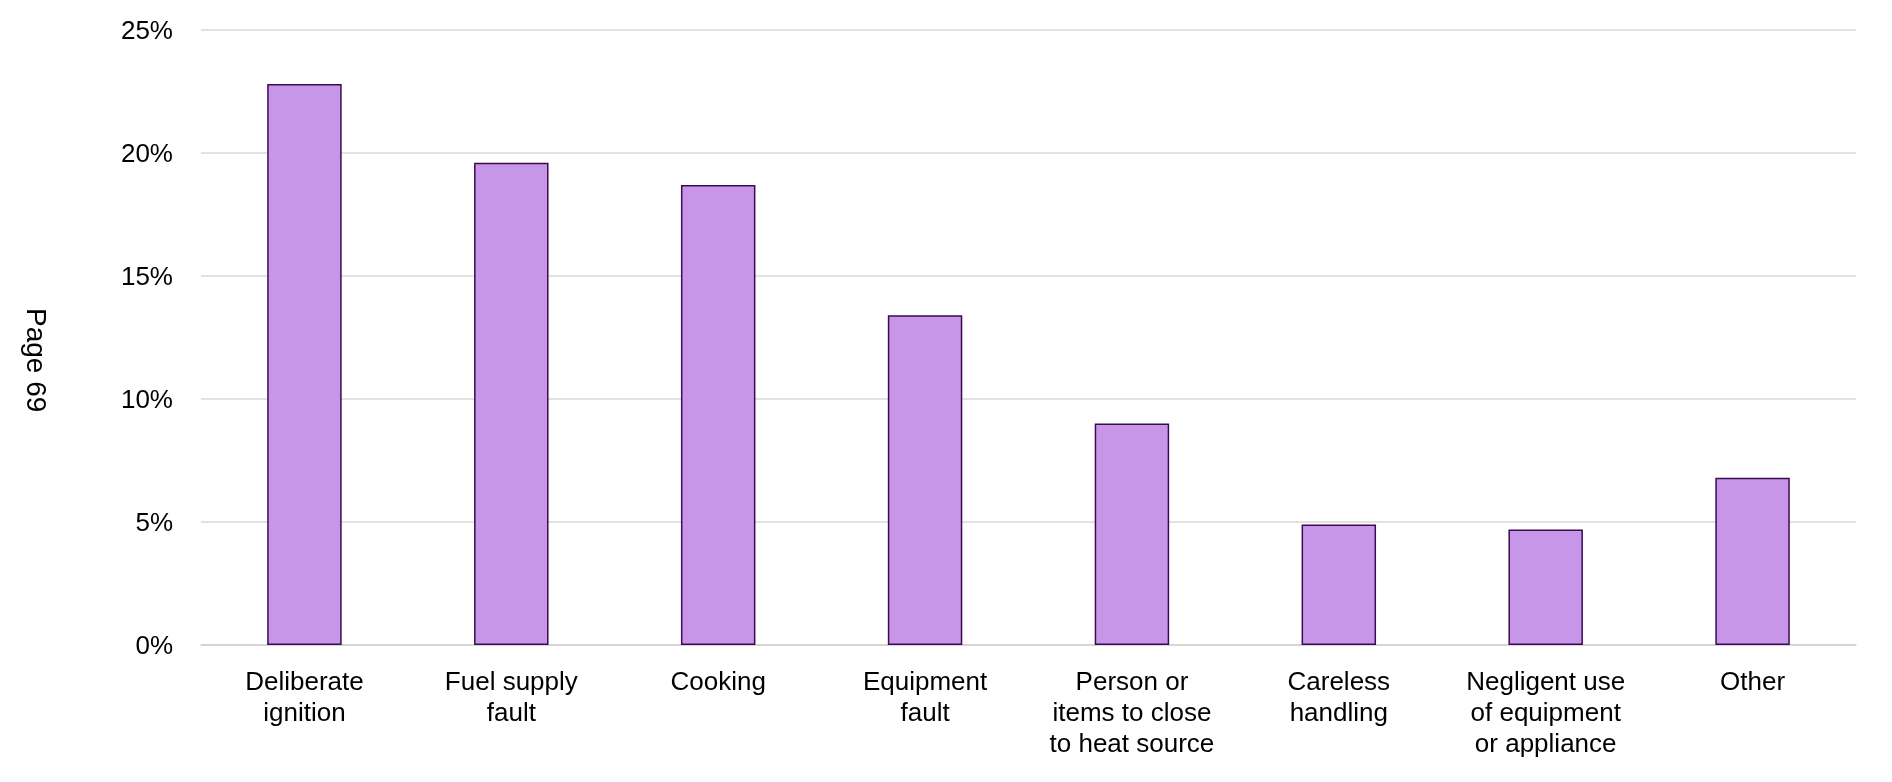  I want to click on y-tick-label: 25%, so click(146, 30).